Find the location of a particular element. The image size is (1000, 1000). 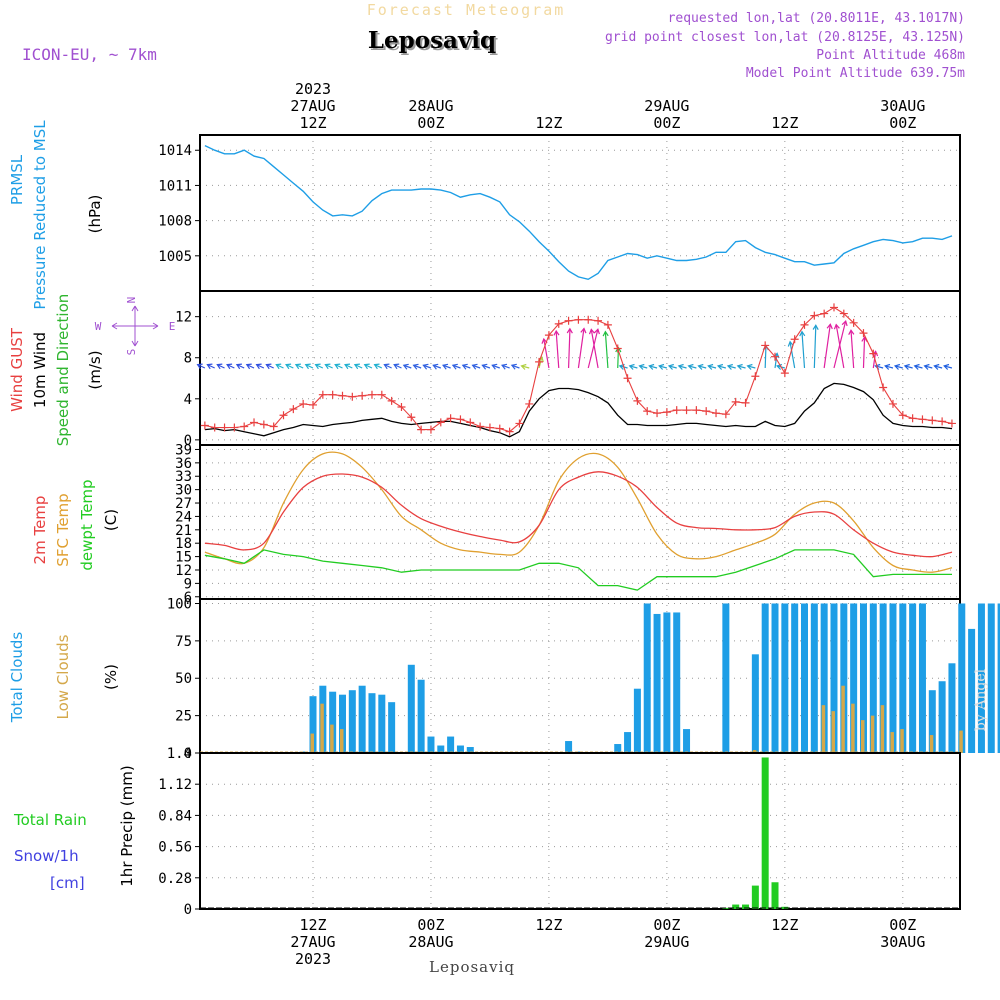

top-axis-label: 2023 is located at coordinates (313, 89).